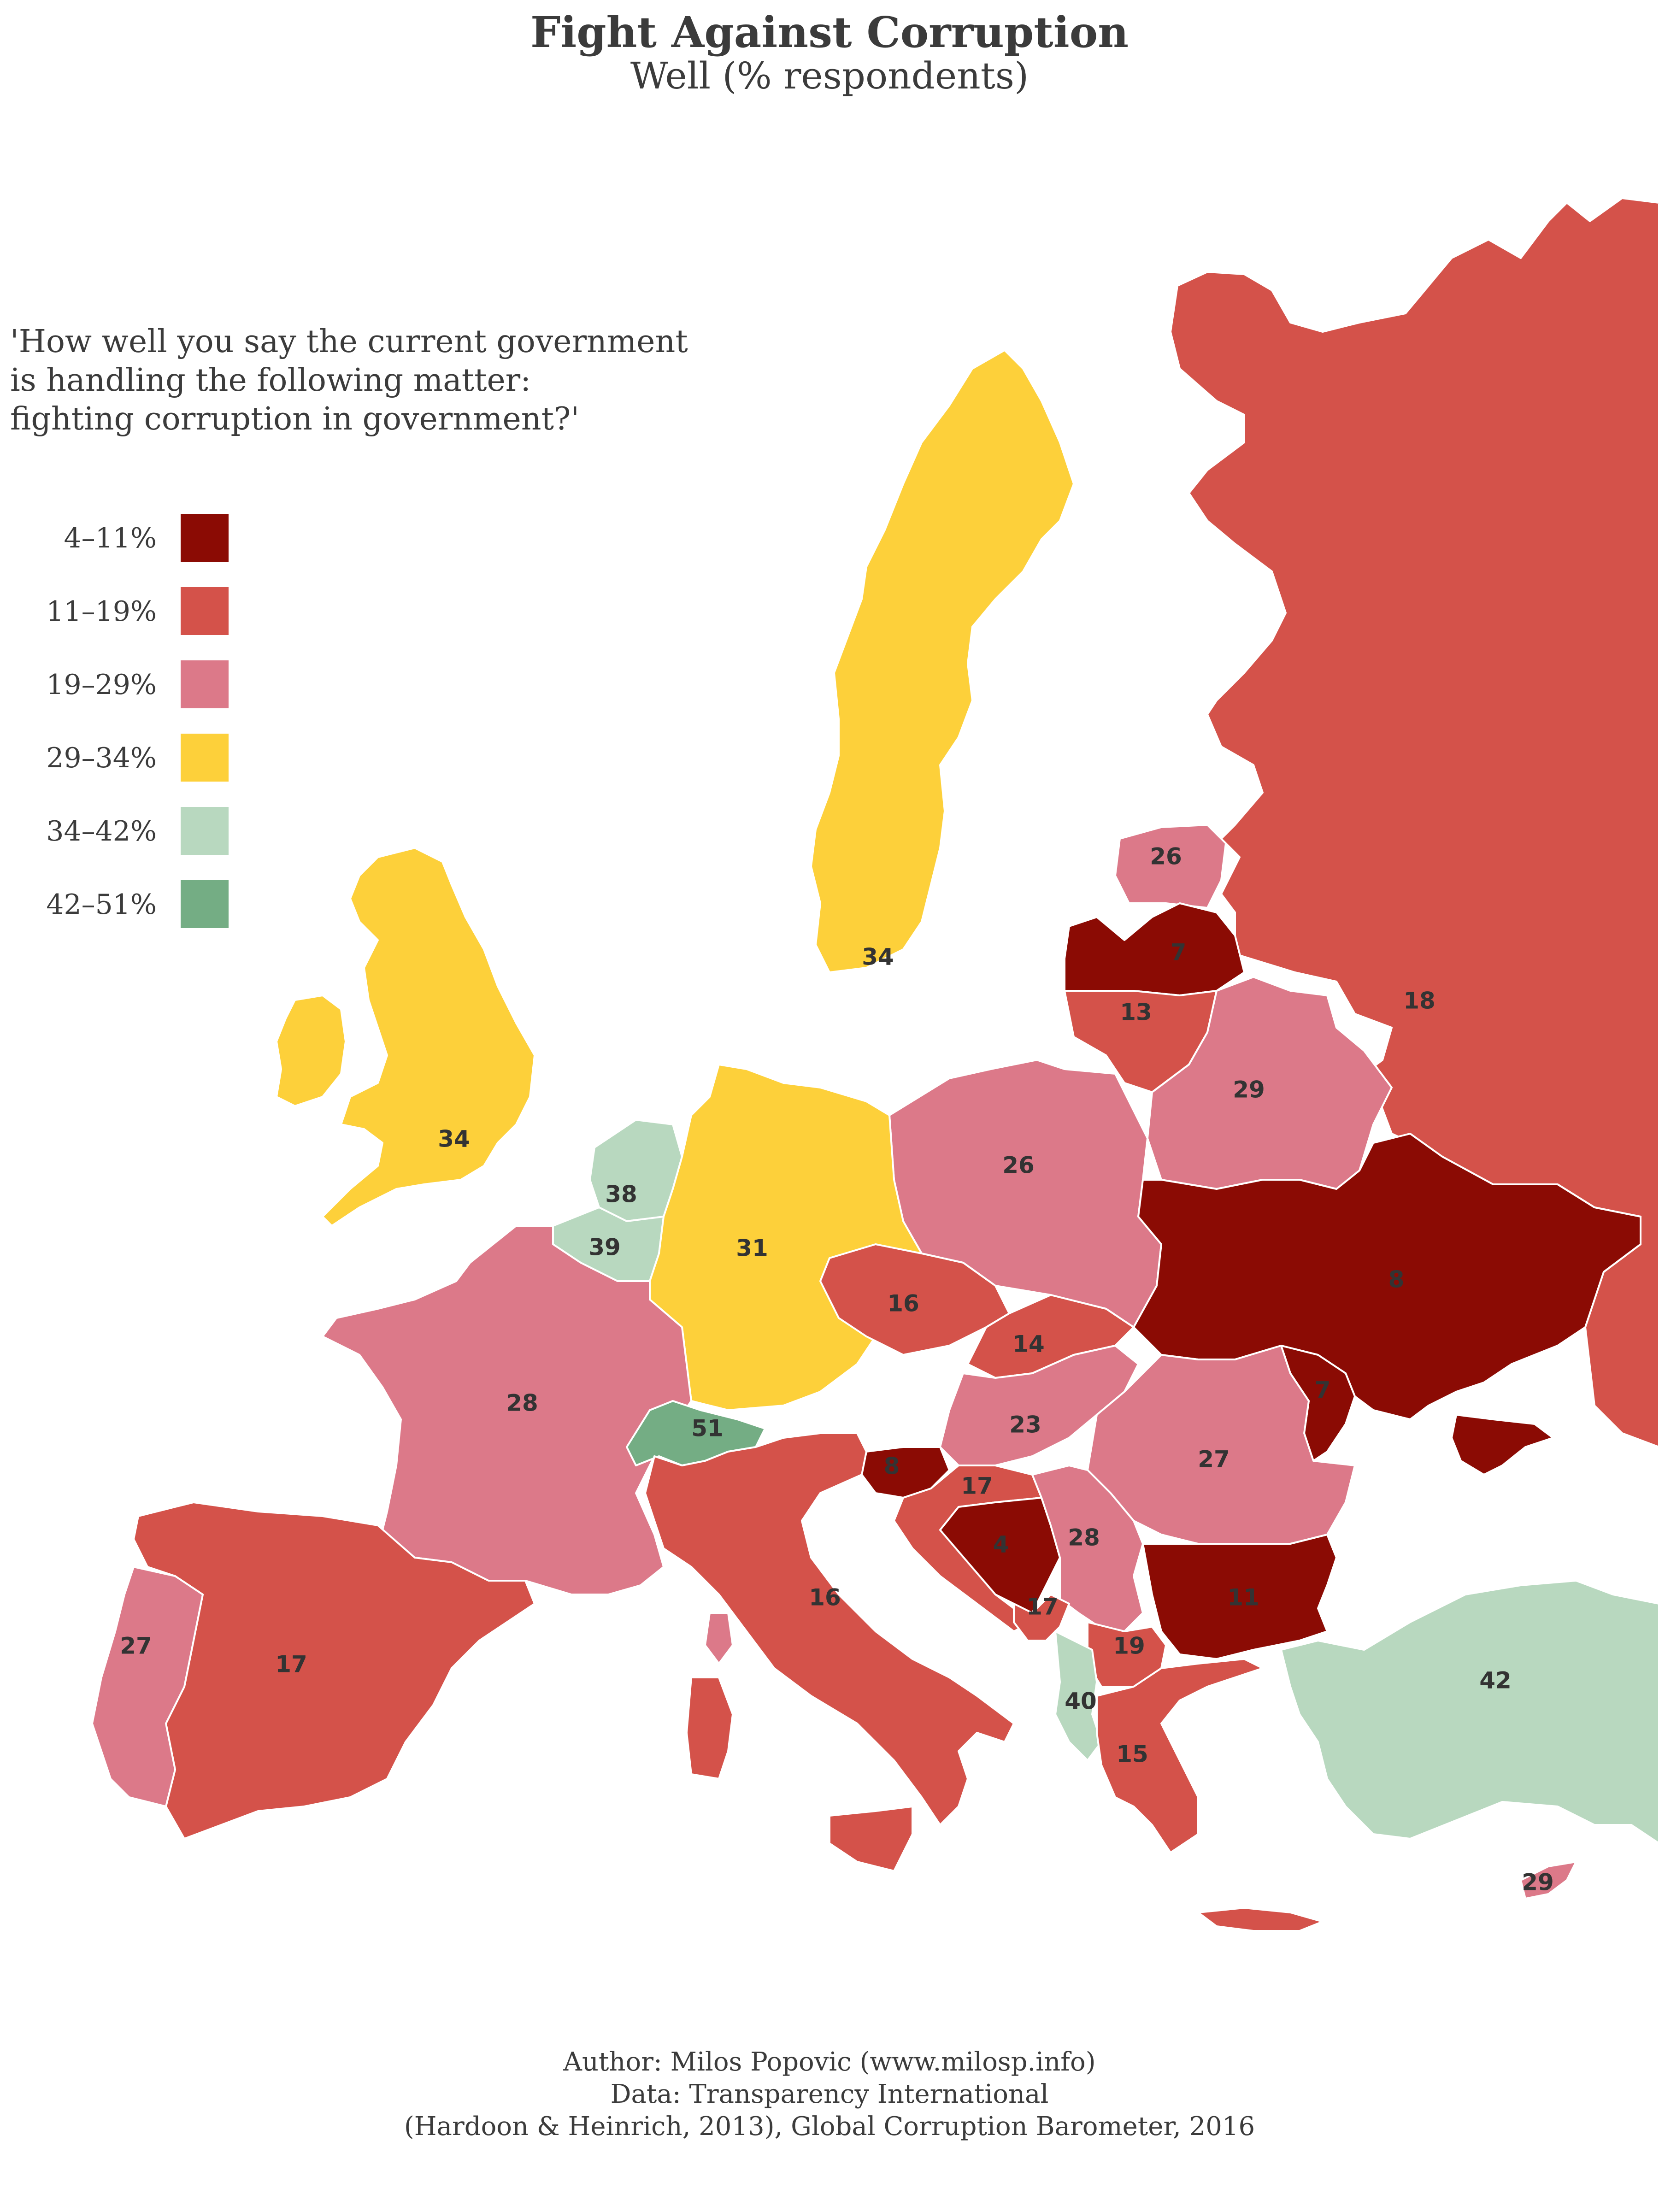 The width and height of the screenshot is (1659, 2212). I want to click on caption-author: Author: Milos Popovic (www.milosp.info), so click(829, 2062).